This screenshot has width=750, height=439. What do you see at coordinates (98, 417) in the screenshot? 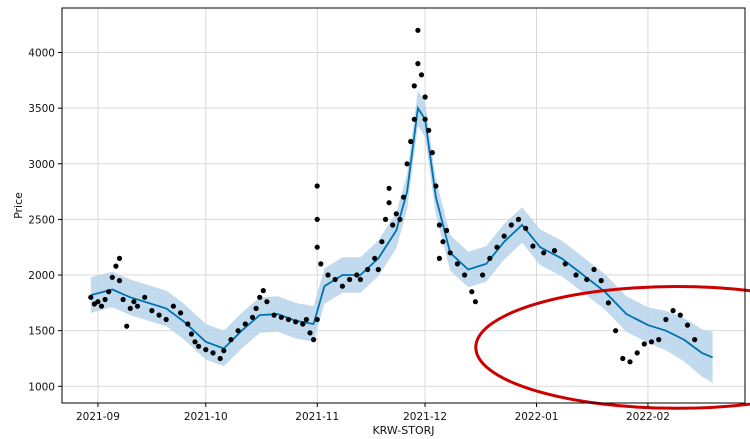
I see `x-tick-label: 2021-09` at bounding box center [98, 417].